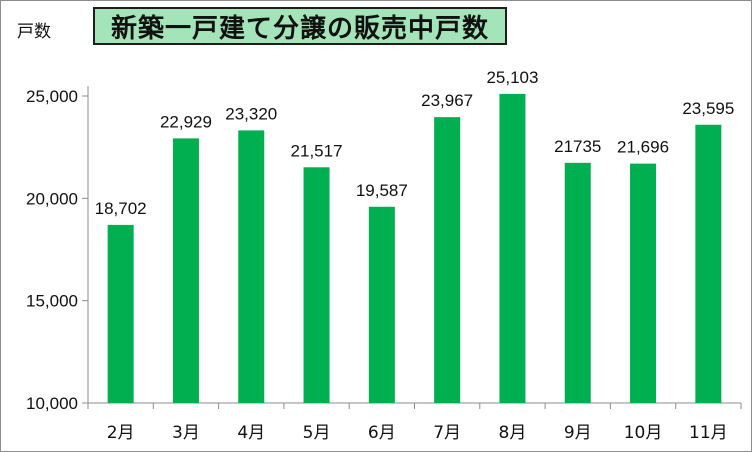 This screenshot has height=452, width=752. Describe the element at coordinates (447, 100) in the screenshot. I see `data-label: 23,967` at that location.